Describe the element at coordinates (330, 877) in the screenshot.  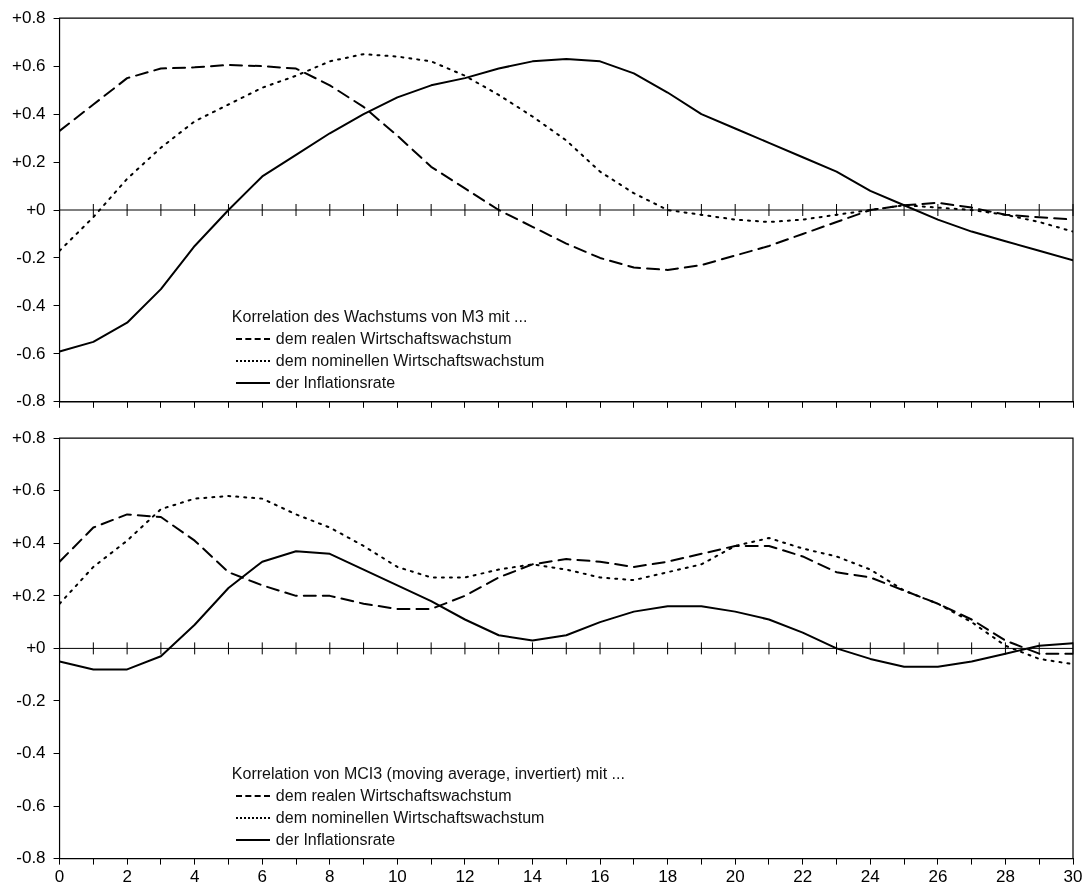
I see `x-tick-label: 8` at that location.